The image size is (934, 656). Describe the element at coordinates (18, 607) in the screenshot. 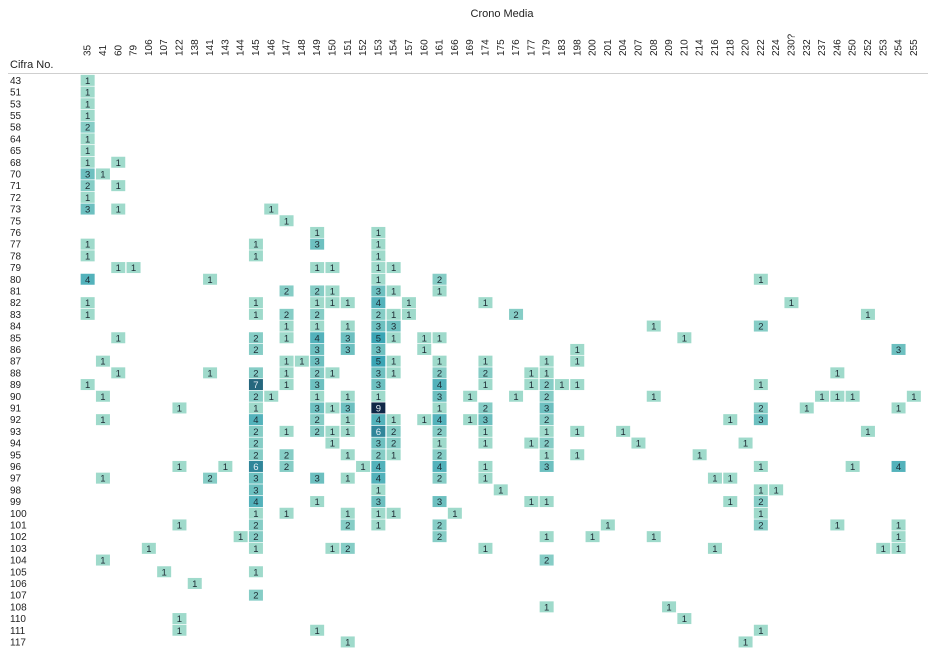

I see `row-tick-label: 108` at that location.